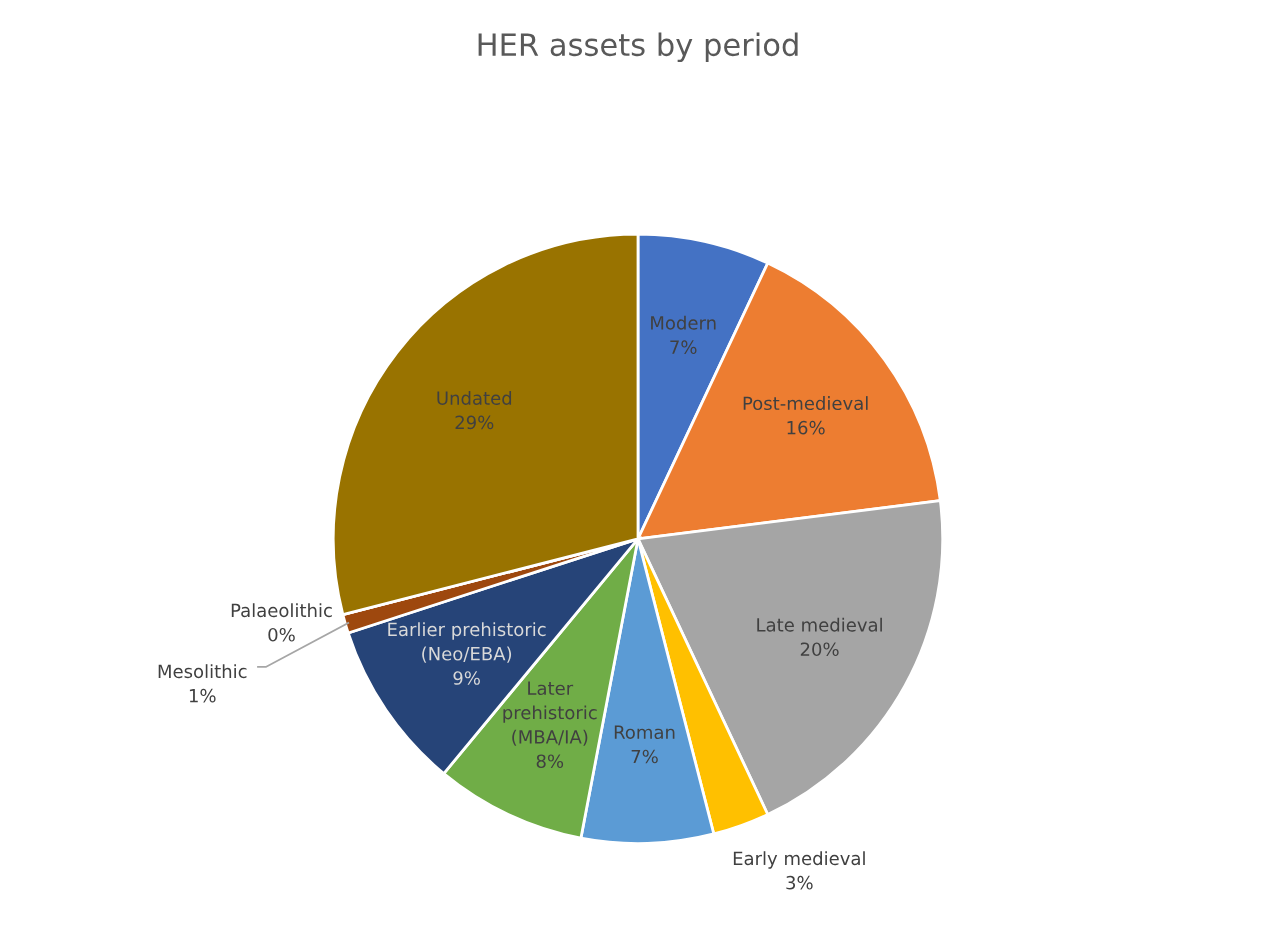 This screenshot has width=1276, height=929. Describe the element at coordinates (202, 695) in the screenshot. I see `data-label: 1%` at that location.